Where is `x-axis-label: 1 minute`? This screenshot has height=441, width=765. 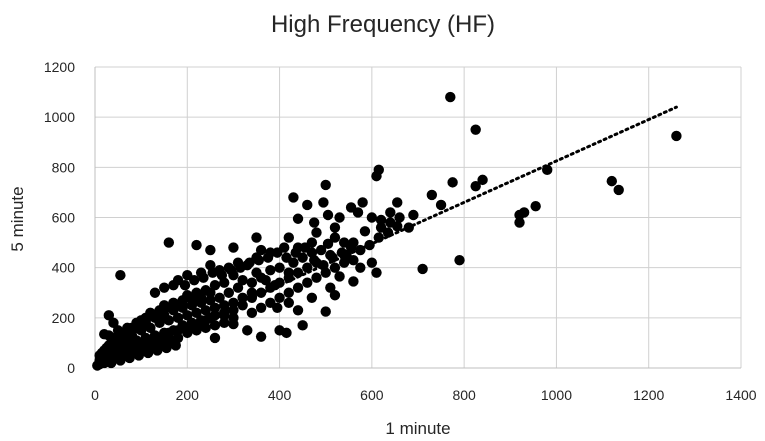
x-axis-label: 1 minute is located at coordinates (417, 428).